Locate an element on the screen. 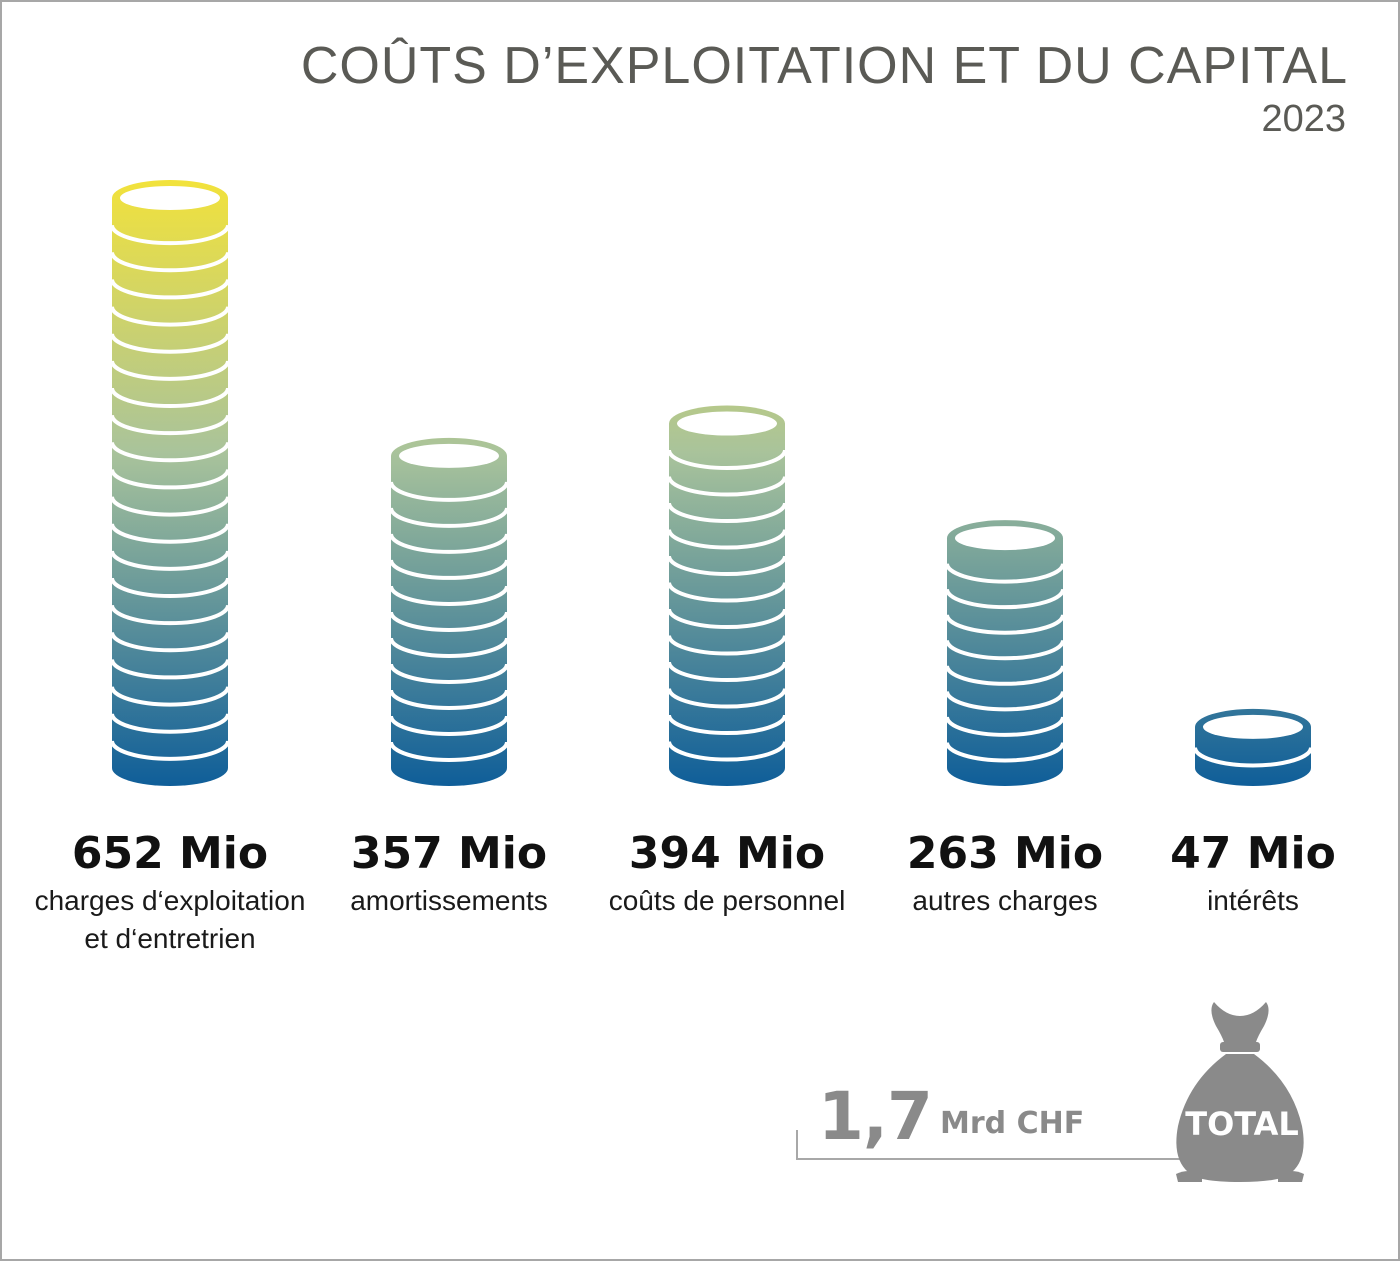 This screenshot has height=1261, width=1400. total-unit: Mrd CHF is located at coordinates (1012, 1123).